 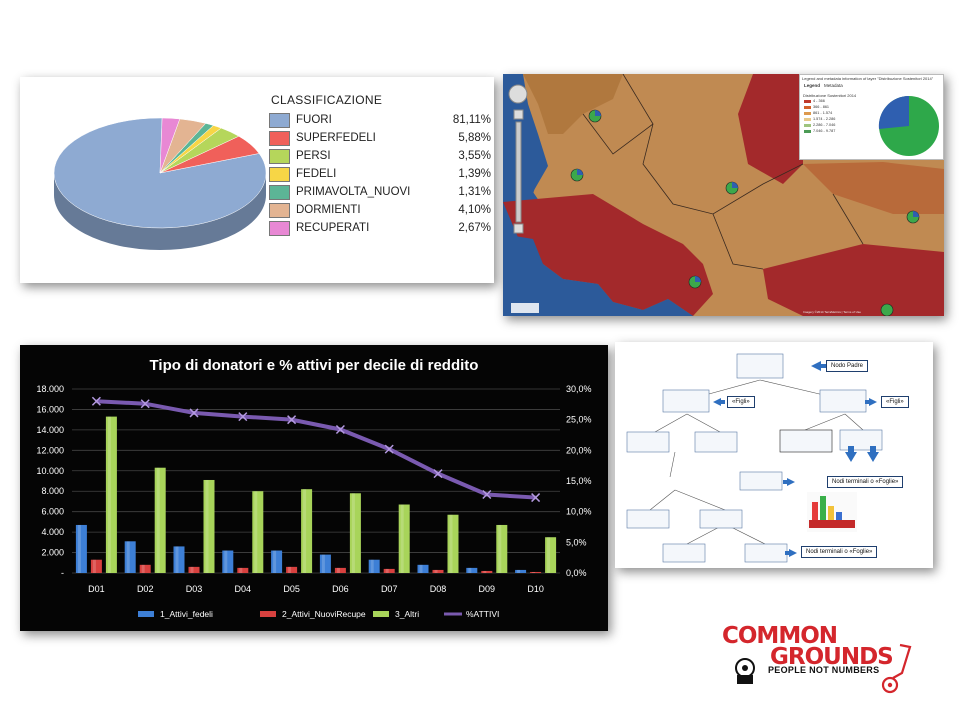 What do you see at coordinates (96, 589) in the screenshot?
I see `x-tick-label: D01` at bounding box center [96, 589].